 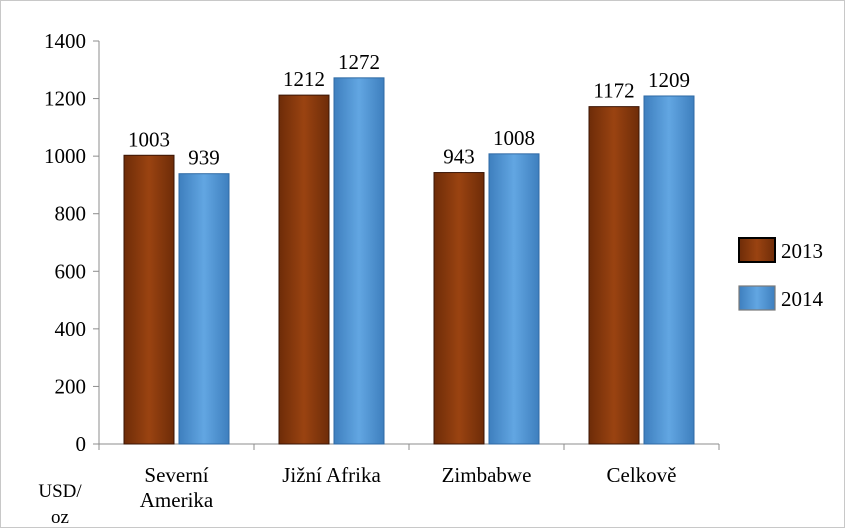 I want to click on y-tick-label: 1200, so click(x=65, y=99).